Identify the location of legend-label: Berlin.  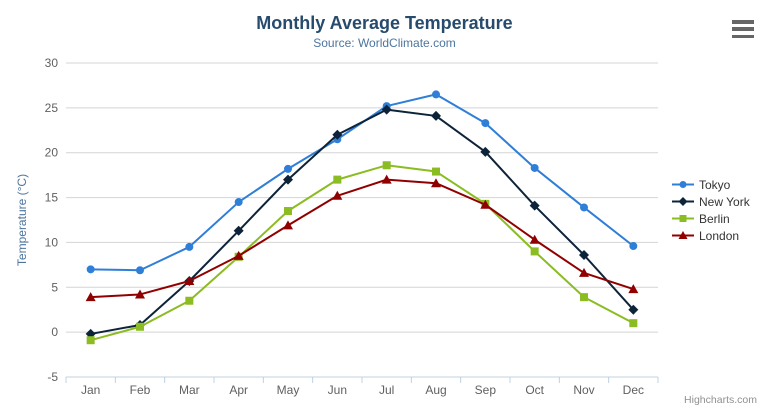
(714, 218).